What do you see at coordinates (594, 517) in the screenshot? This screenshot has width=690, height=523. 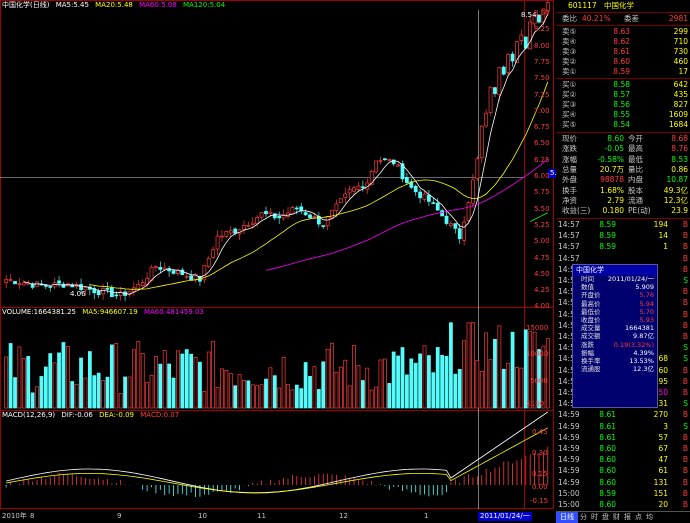 I see `tab-2: 时` at bounding box center [594, 517].